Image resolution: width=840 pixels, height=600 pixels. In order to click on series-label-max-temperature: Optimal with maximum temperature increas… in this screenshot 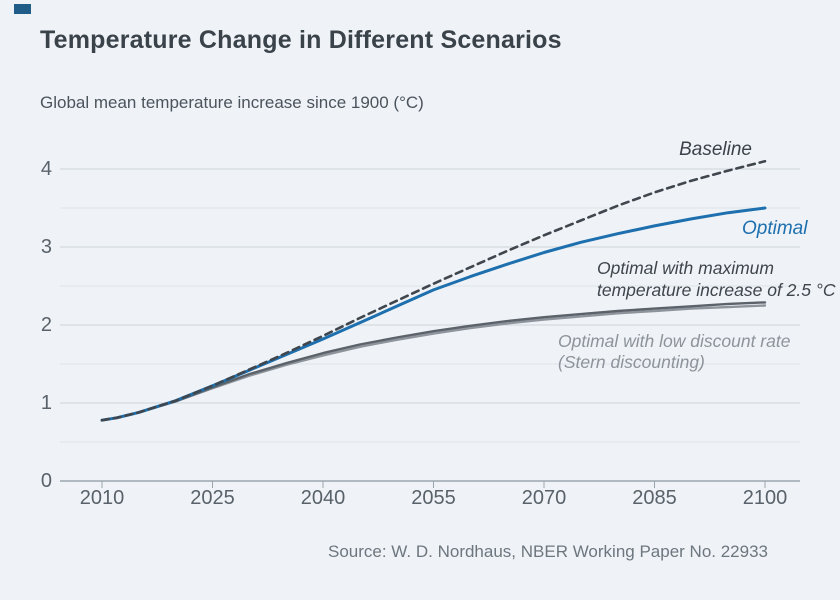, I will do `click(716, 279)`.